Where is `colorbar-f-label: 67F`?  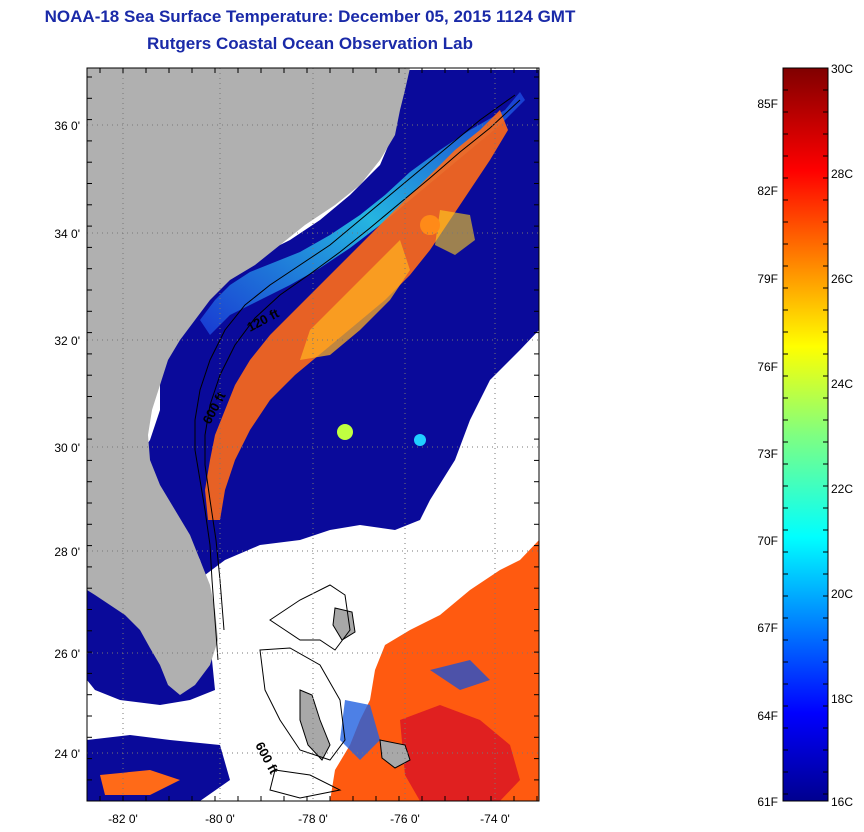
colorbar-f-label: 67F is located at coordinates (767, 628).